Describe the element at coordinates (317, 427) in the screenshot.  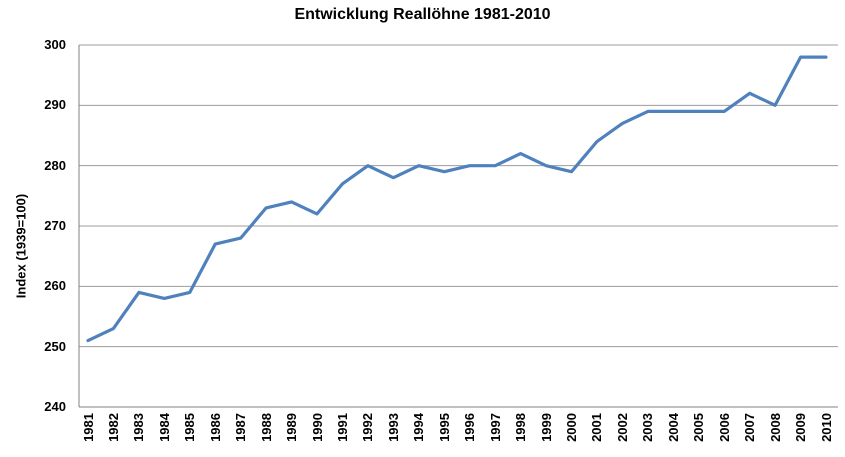
I see `x-tick-label: 1990` at that location.